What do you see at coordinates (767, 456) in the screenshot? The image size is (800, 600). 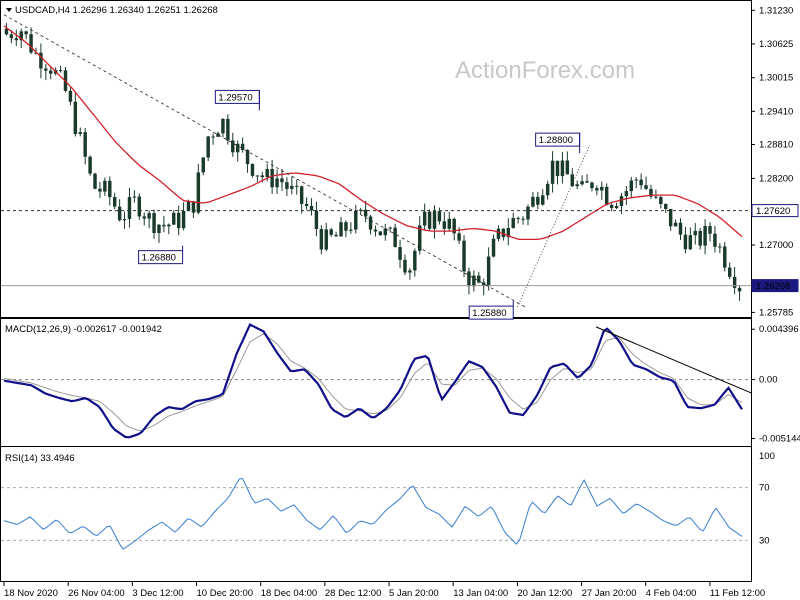 I see `rsi-y-tick-label: 100` at bounding box center [767, 456].